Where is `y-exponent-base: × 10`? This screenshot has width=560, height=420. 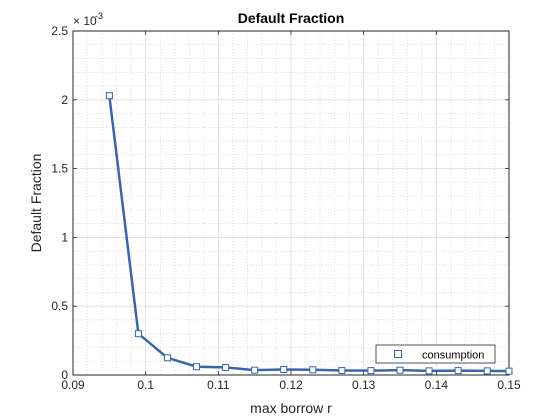 y-exponent-base: × 10 is located at coordinates (85, 21).